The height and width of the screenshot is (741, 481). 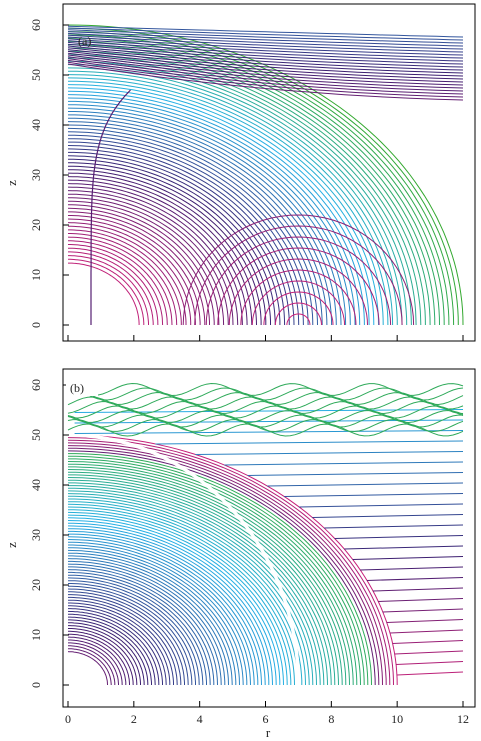 What do you see at coordinates (84, 41) in the screenshot?
I see `panel-label-a: (a)` at bounding box center [84, 41].